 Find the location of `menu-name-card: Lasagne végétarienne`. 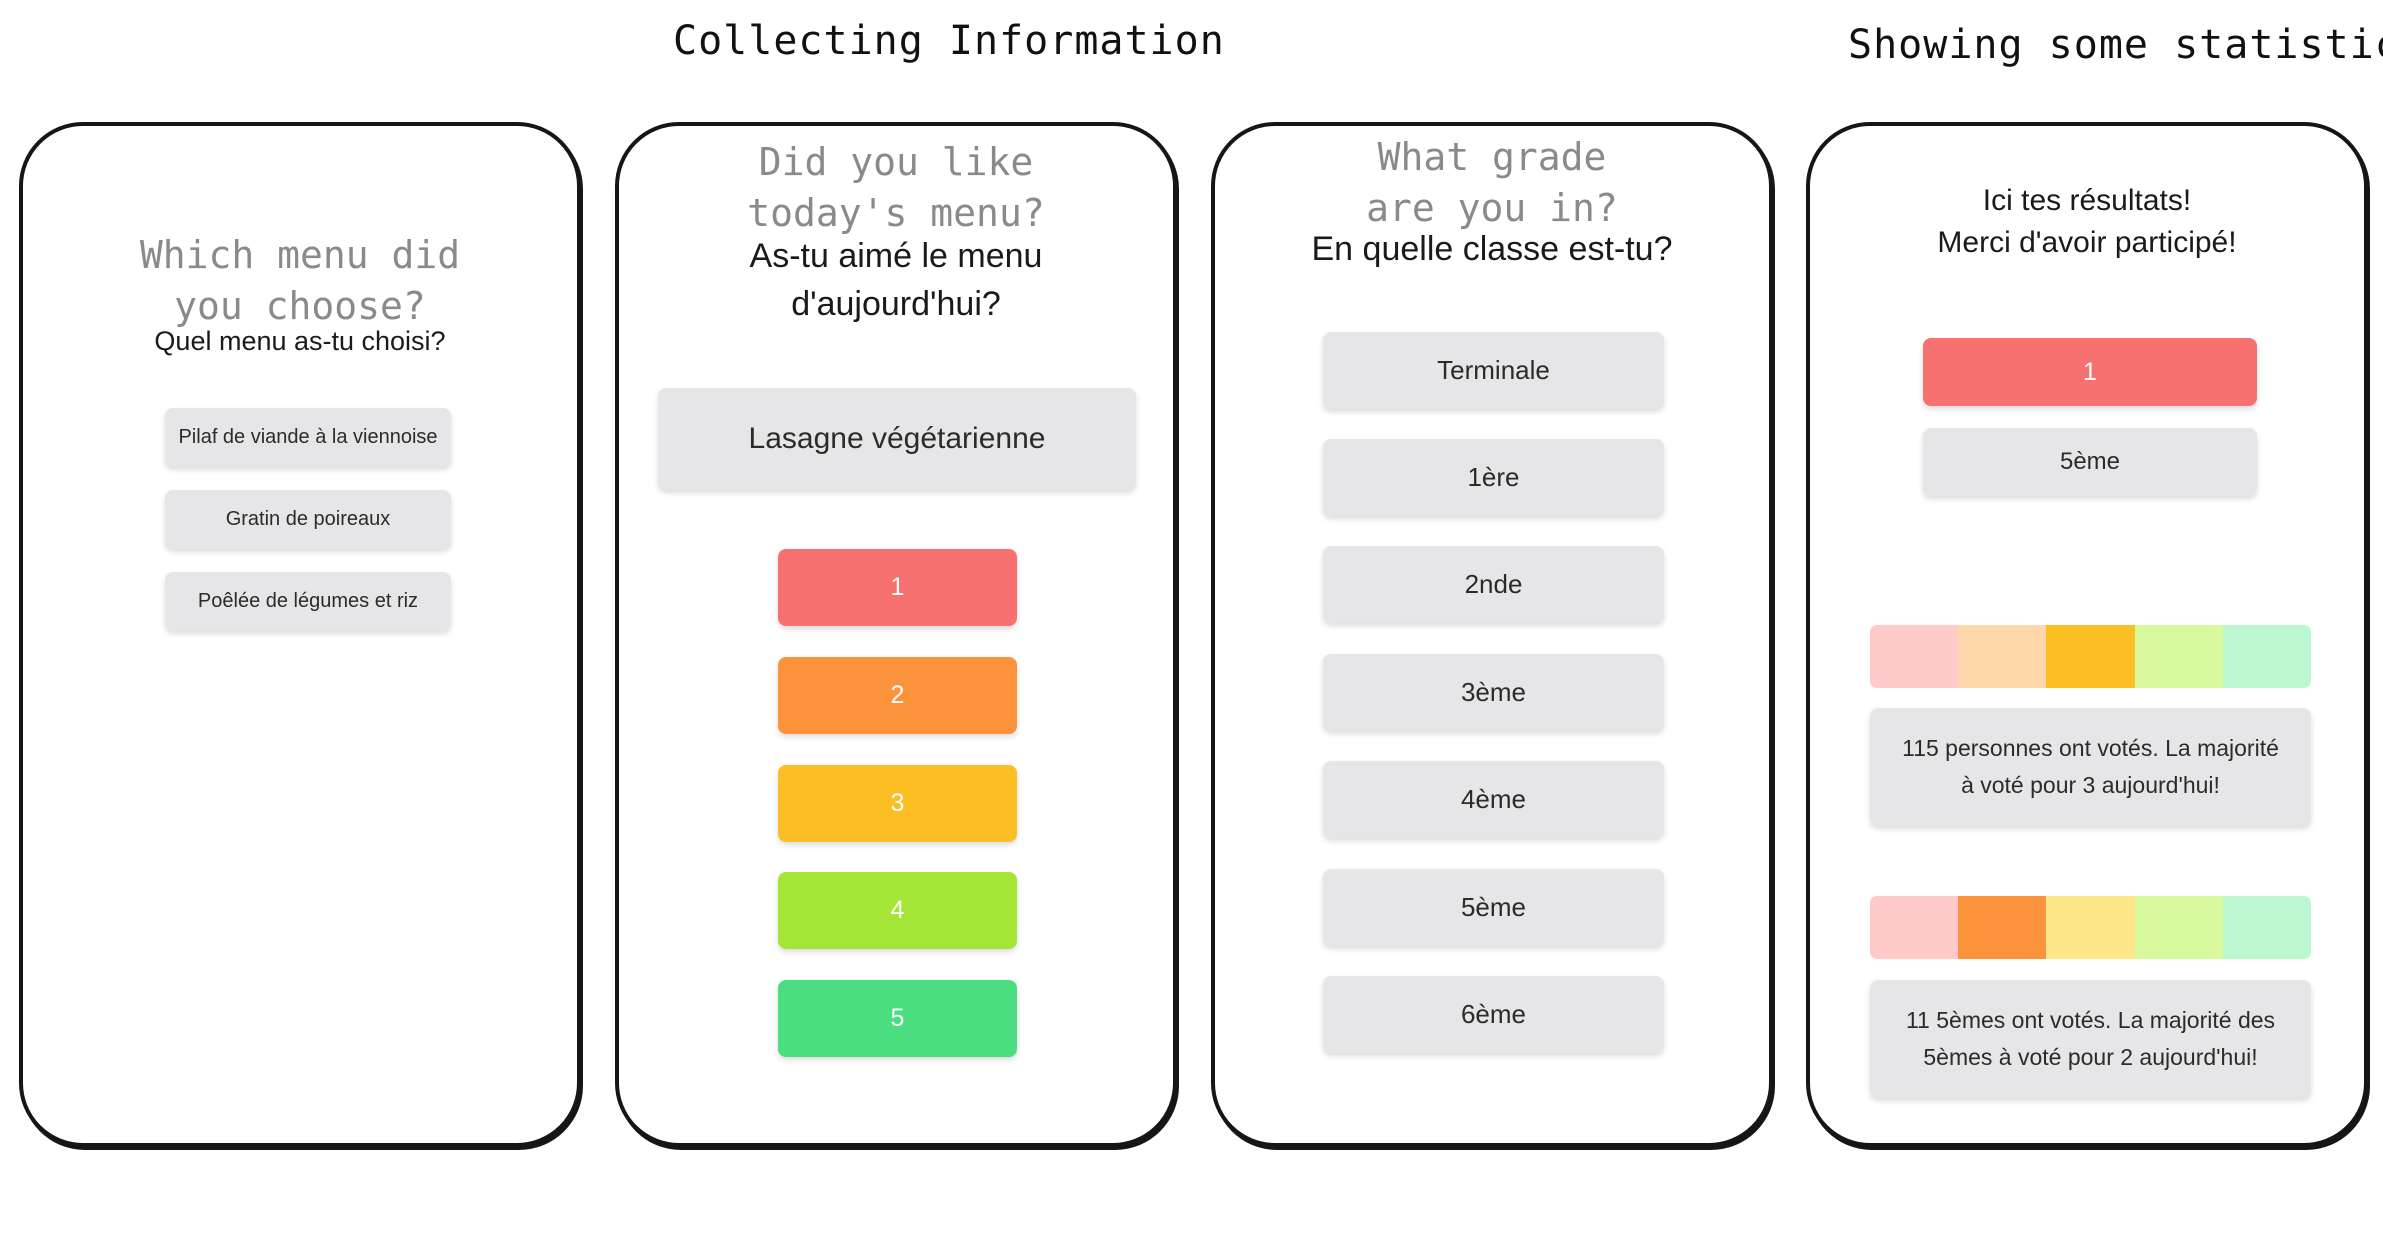

menu-name-card: Lasagne végétarienne is located at coordinates (897, 439).